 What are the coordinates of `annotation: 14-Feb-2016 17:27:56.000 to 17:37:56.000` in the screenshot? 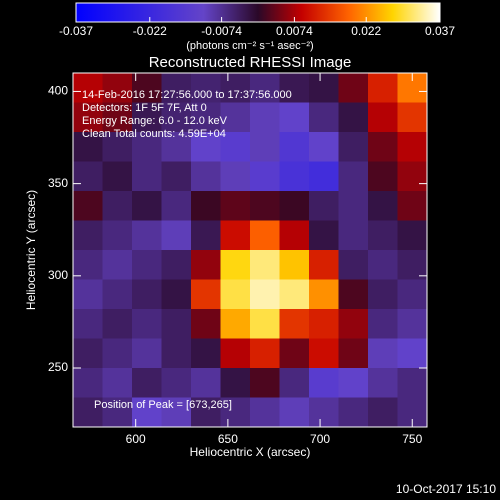 It's located at (187, 95).